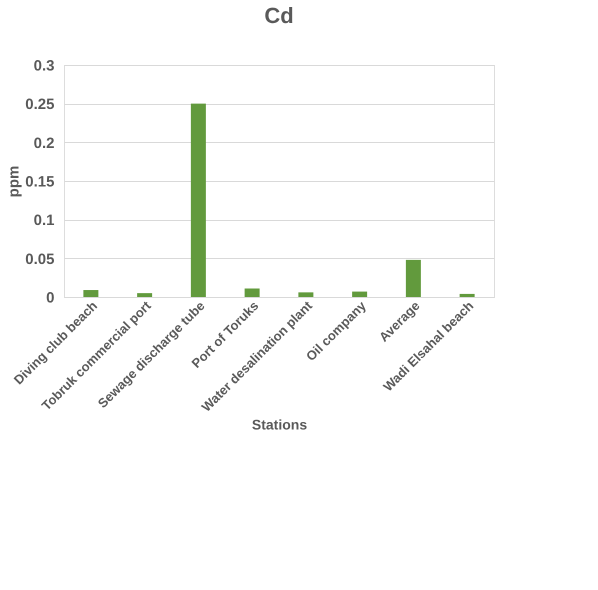 This screenshot has width=598, height=590. Describe the element at coordinates (39, 105) in the screenshot. I see `y-tick-label: 0.25` at that location.